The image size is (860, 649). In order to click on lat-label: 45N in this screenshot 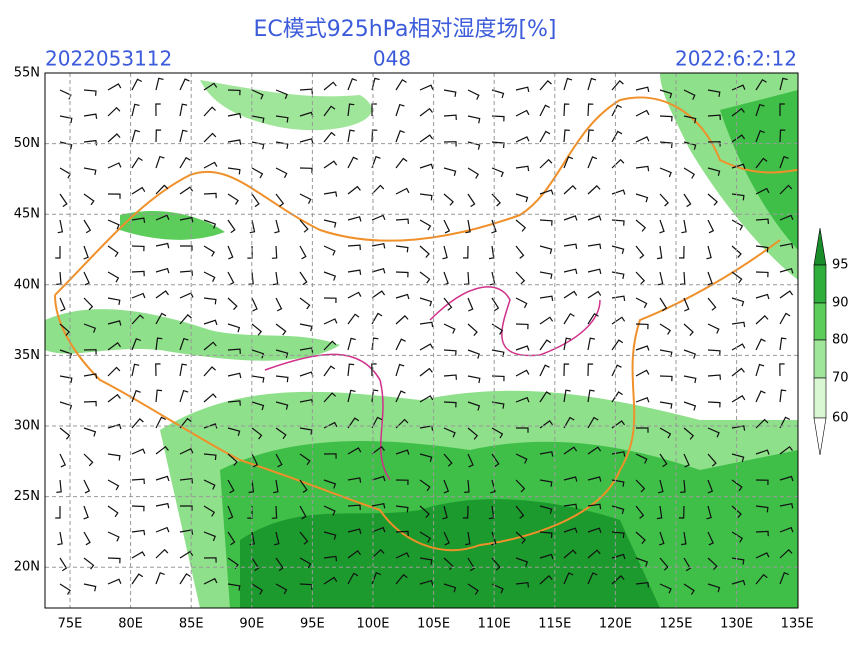, I will do `click(27, 214)`.